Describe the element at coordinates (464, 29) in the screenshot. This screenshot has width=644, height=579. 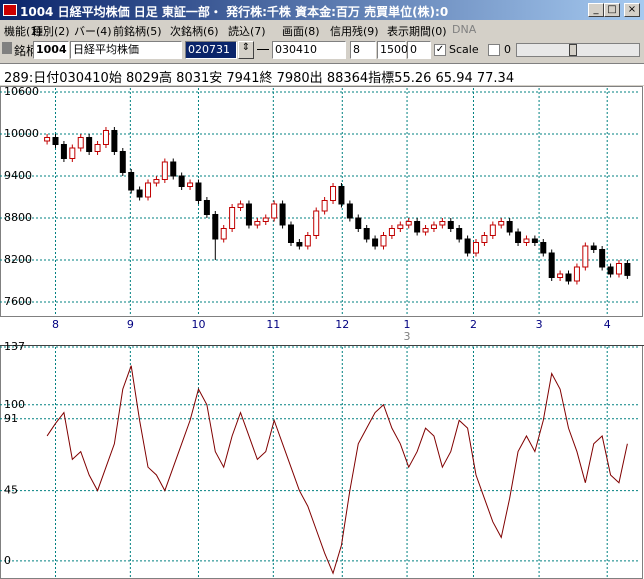
I see `menu-item: DNA` at that location.